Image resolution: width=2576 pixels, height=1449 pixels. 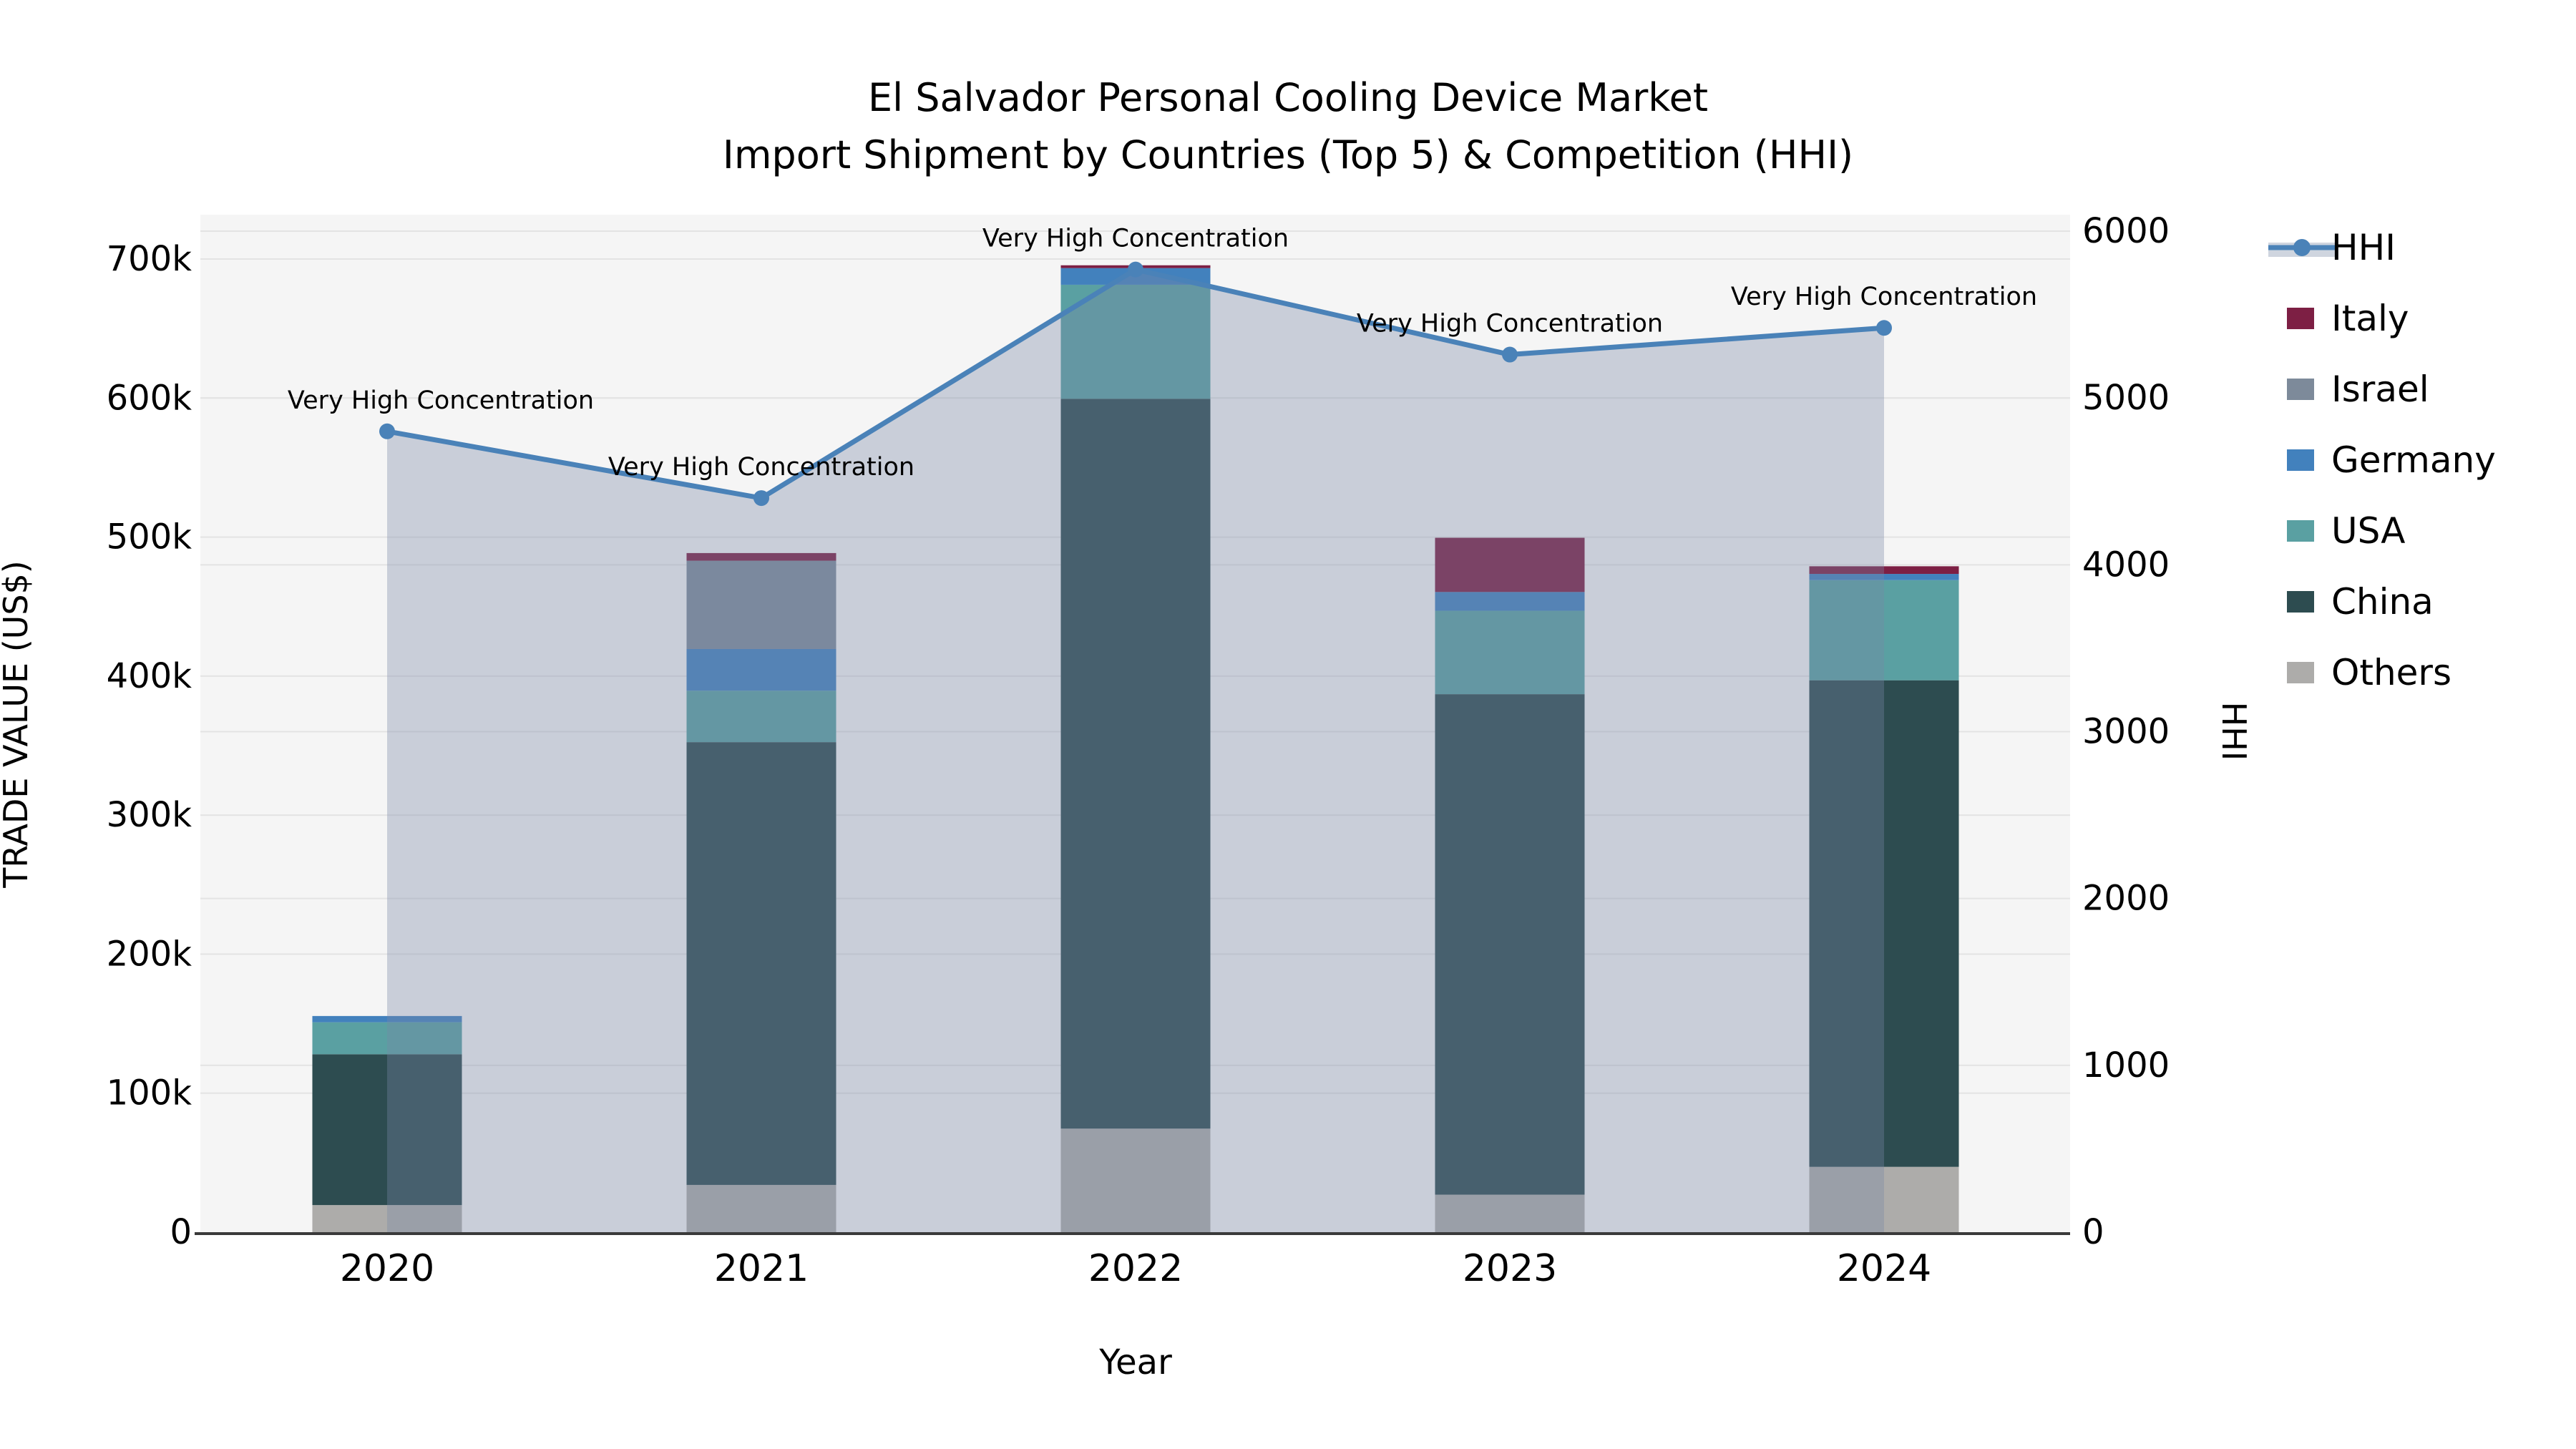 I want to click on hhi-line-layer, so click(x=1135, y=384).